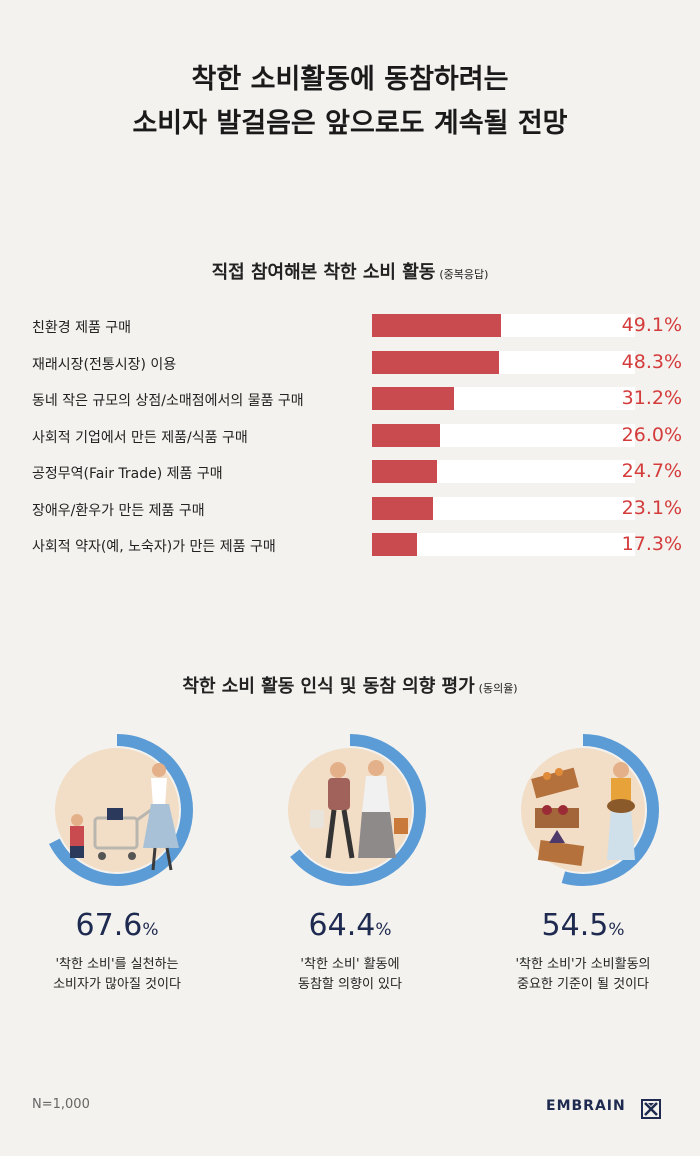 The width and height of the screenshot is (700, 1156). What do you see at coordinates (357, 472) in the screenshot?
I see `bar-row: 공정무역(Fair Trade) 제품 구매 24.7%` at bounding box center [357, 472].